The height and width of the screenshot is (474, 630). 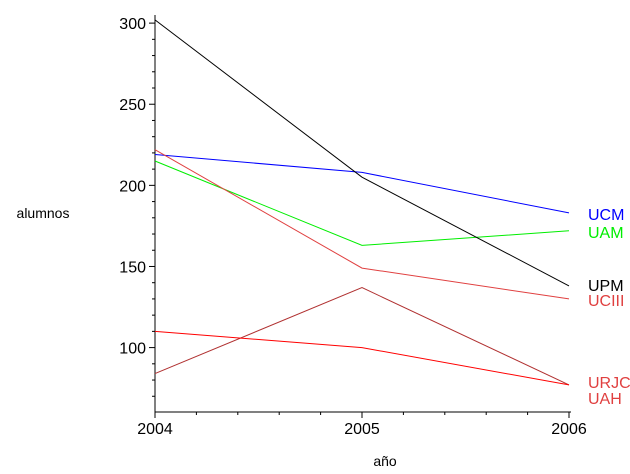 What do you see at coordinates (609, 383) in the screenshot?
I see `series-label-urjc: URJC` at bounding box center [609, 383].